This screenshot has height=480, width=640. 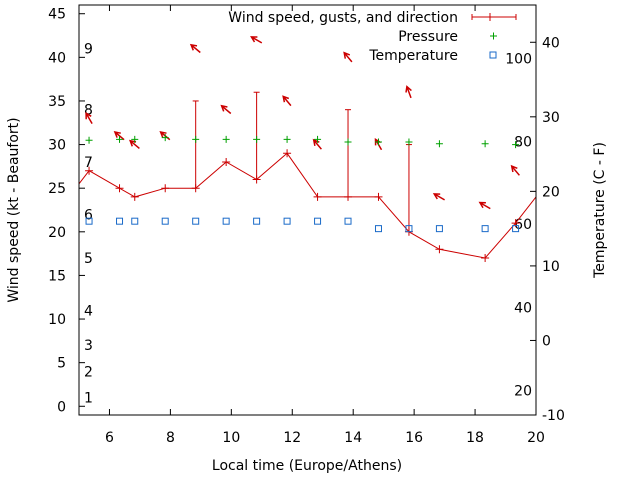 What do you see at coordinates (307, 466) in the screenshot?
I see `x-axis-title: Local time (Europe/Athens)` at bounding box center [307, 466].